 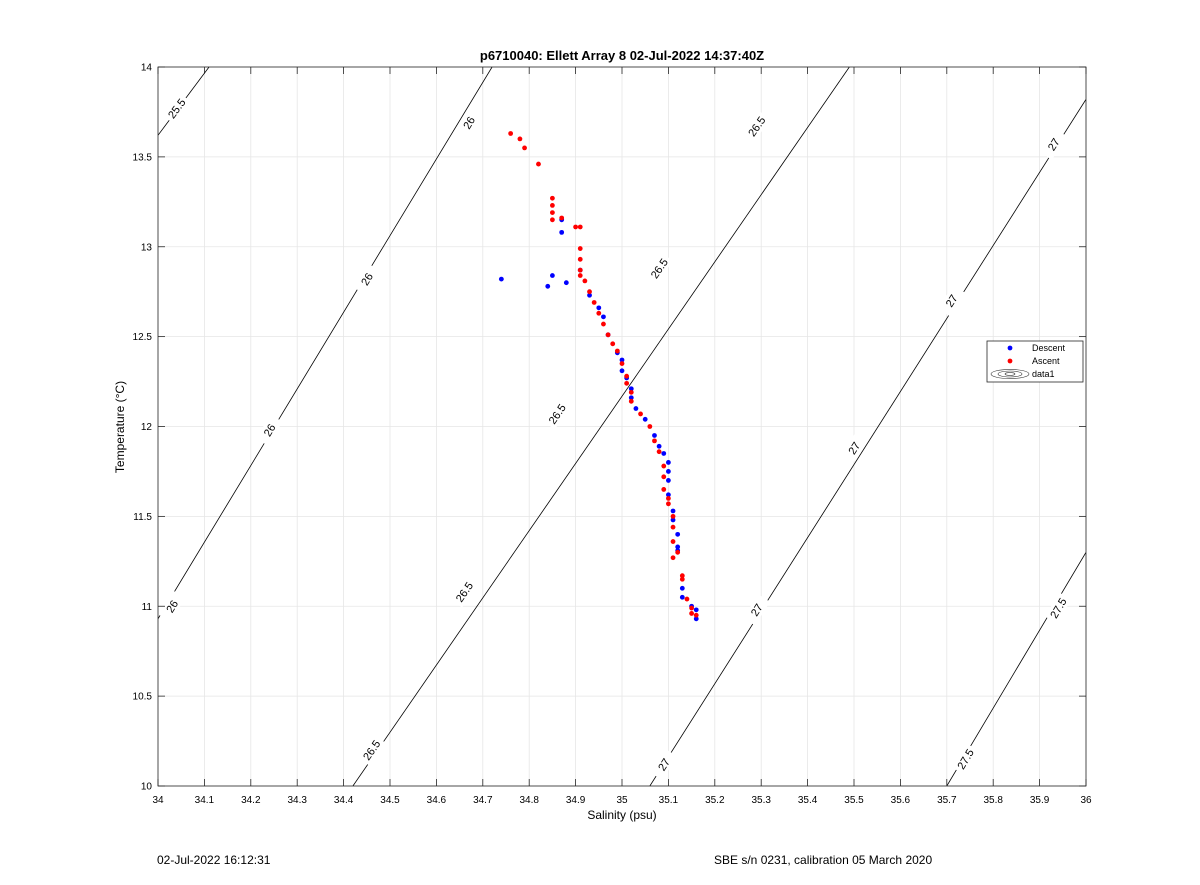 I want to click on y-tick-label: 12, so click(x=147, y=427).